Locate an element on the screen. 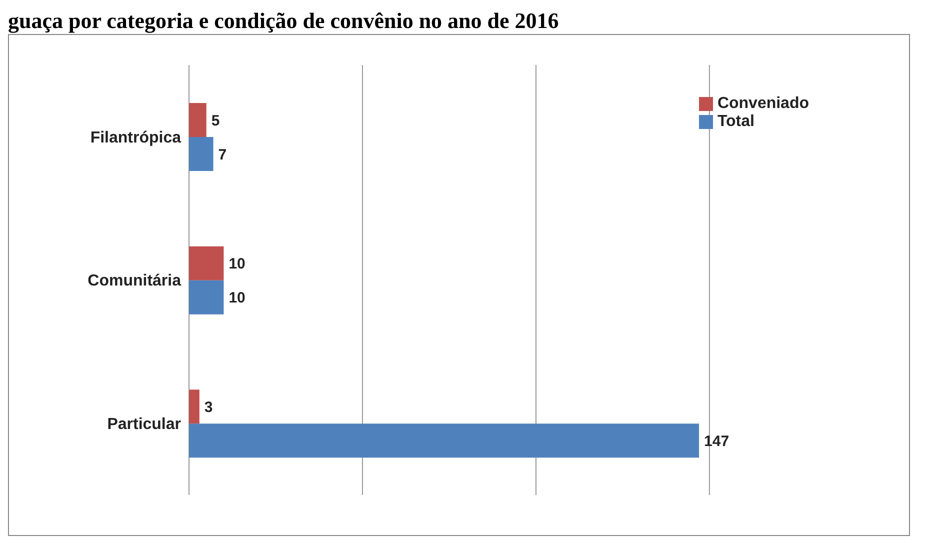  y-tick-label: Filantrópica is located at coordinates (136, 137).